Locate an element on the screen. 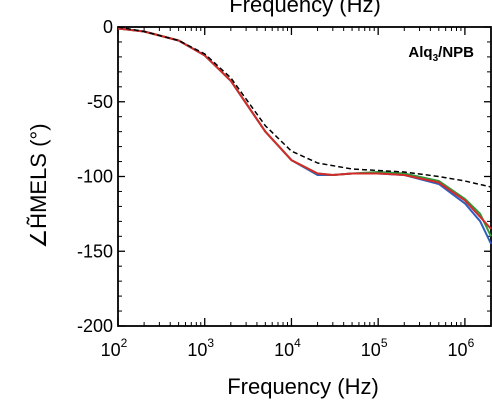 This screenshot has height=405, width=492. annotation-main: Alq is located at coordinates (420, 52).